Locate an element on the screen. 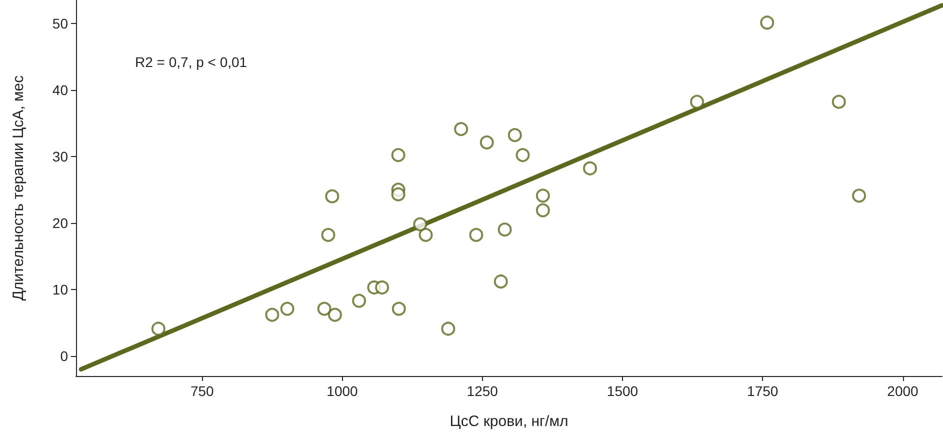 The image size is (943, 438). annotation: R2 = 0,7, p < 0,01 is located at coordinates (191, 62).